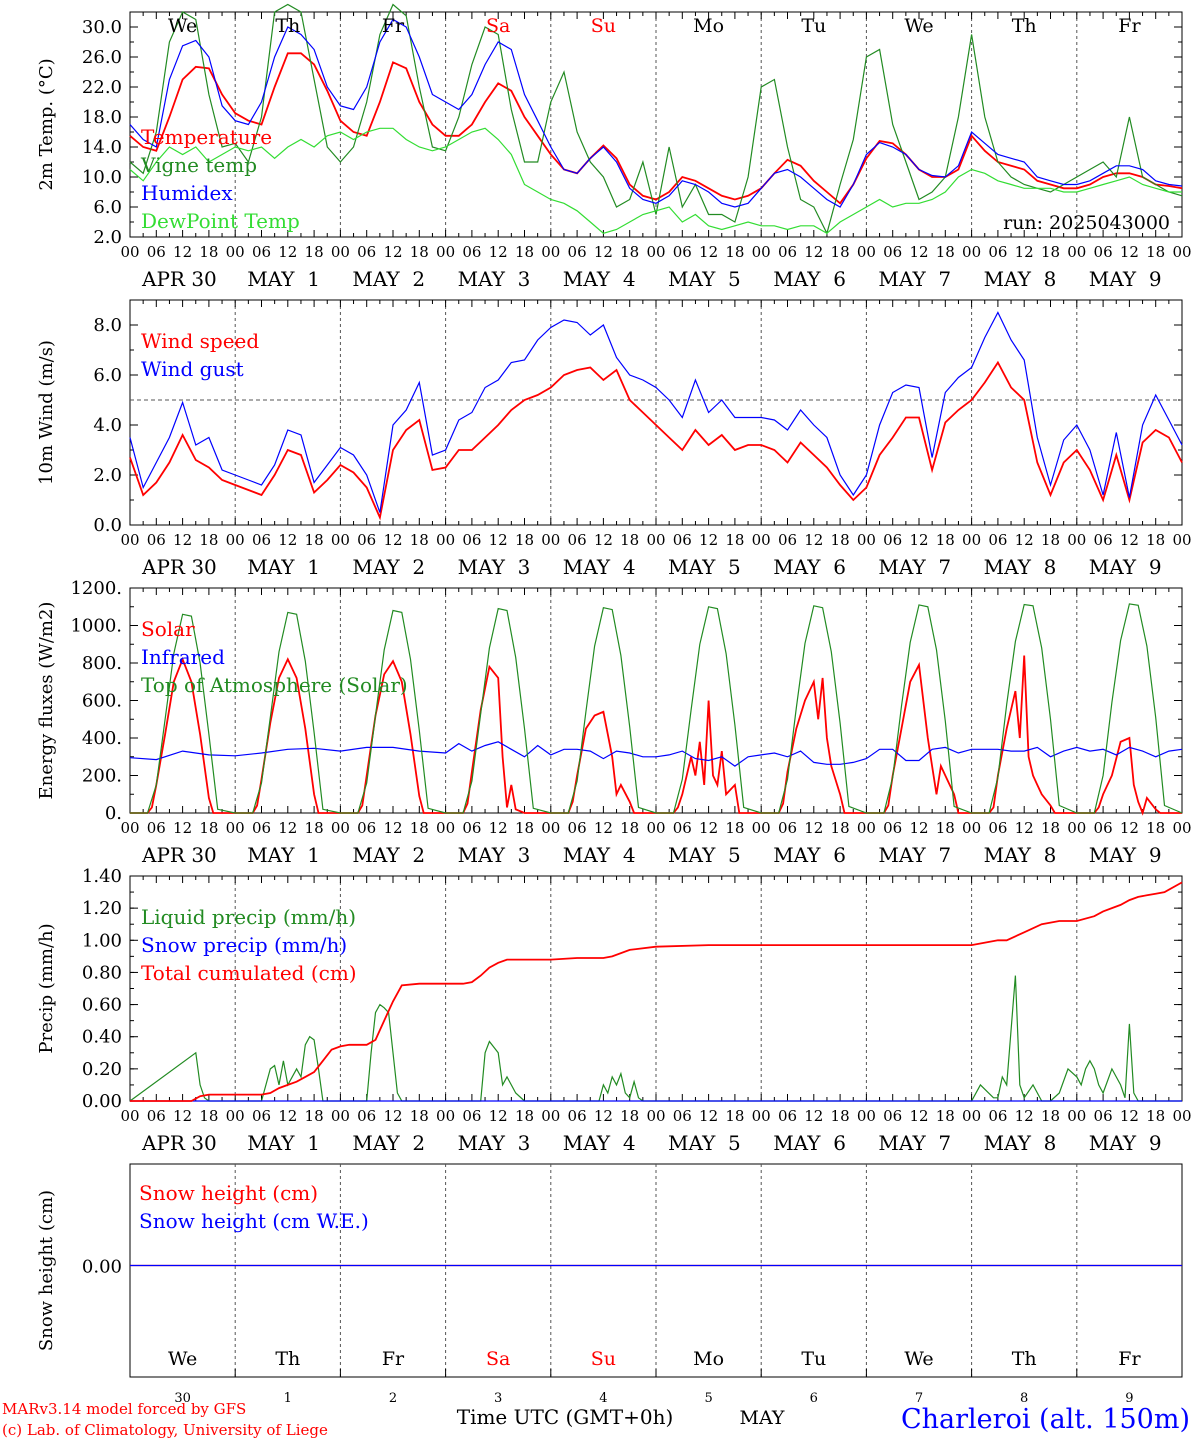  What do you see at coordinates (656, 708) in the screenshot?
I see `series-line-top-of-atmosphere-solar-` at bounding box center [656, 708].